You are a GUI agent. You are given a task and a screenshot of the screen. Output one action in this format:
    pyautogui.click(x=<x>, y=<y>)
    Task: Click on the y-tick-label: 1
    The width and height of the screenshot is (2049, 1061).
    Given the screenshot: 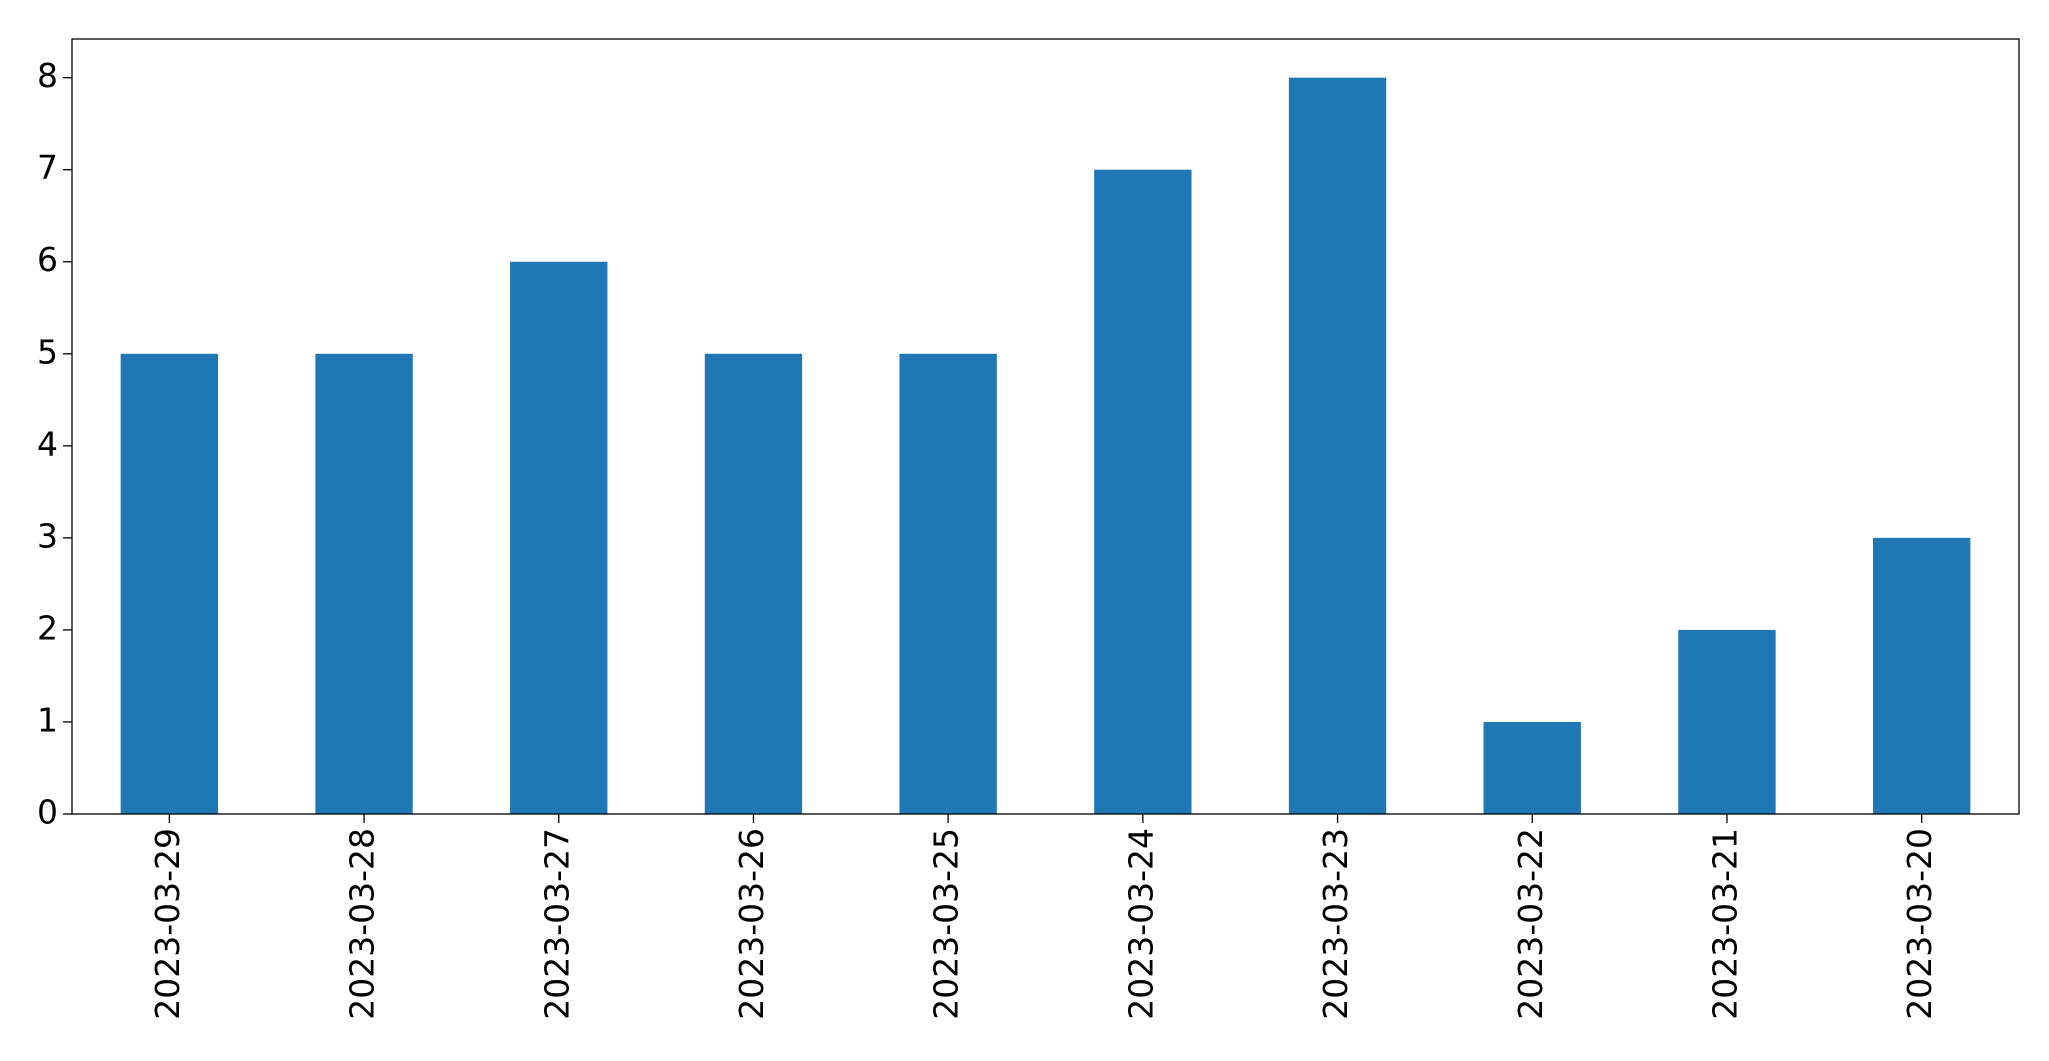 What is the action you would take?
    pyautogui.click(x=47, y=719)
    